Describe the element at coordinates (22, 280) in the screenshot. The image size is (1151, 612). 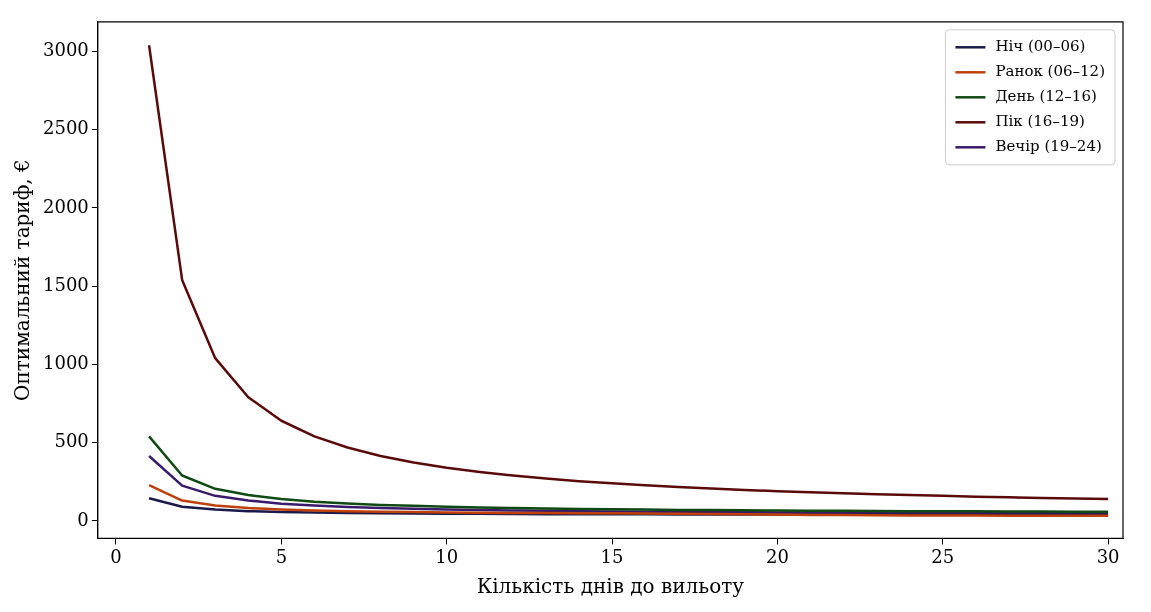
I see `y-axis-title: Оптимальний тариф, €` at that location.